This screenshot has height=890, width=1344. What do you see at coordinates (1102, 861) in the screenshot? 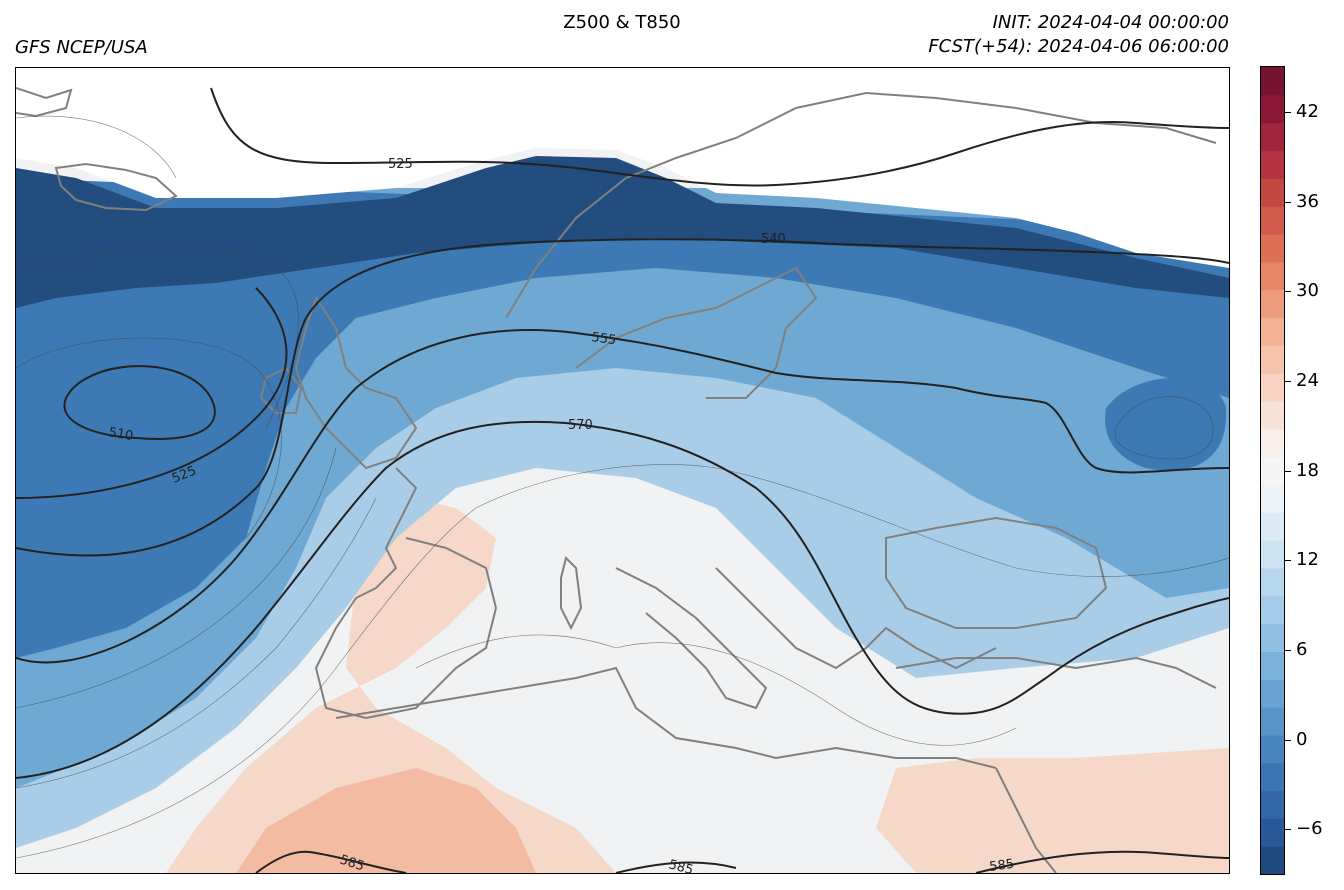
I see `contour-585-right` at bounding box center [1102, 861].